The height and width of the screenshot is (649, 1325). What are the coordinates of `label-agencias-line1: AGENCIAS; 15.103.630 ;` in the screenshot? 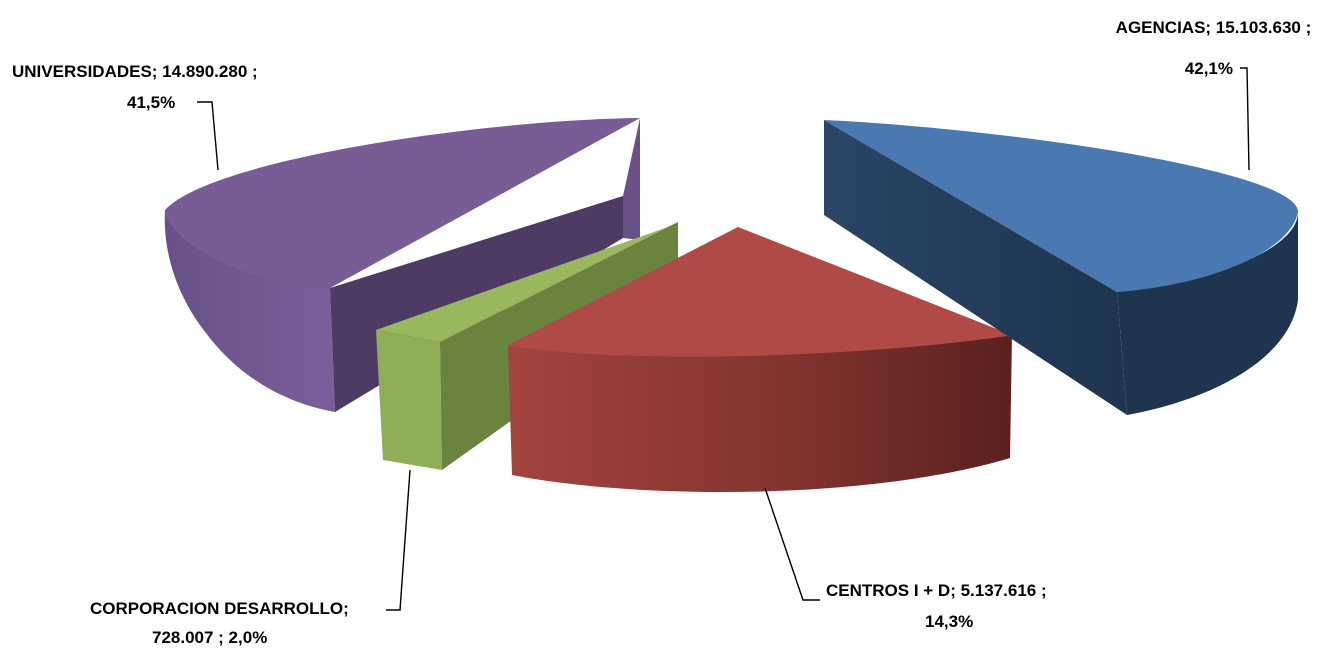 It's located at (1214, 27).